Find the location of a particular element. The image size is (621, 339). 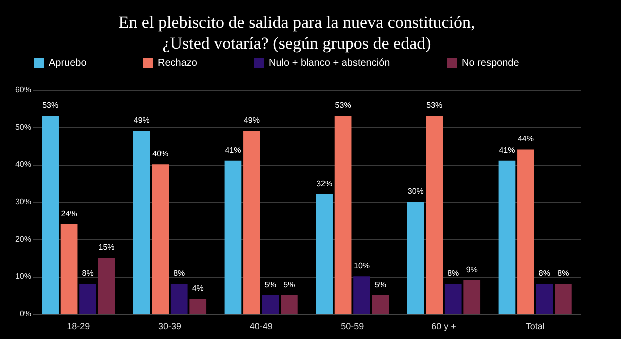

data-label: 40% is located at coordinates (160, 154).